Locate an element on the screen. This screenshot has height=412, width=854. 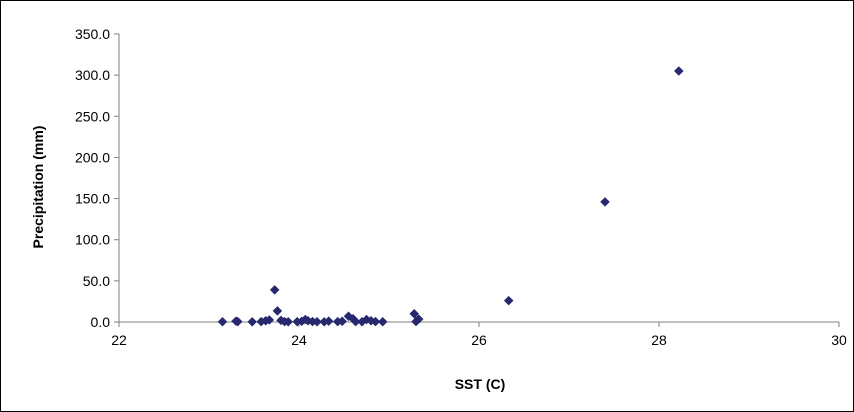
y-tick-label: 0.0 is located at coordinates (101, 322).